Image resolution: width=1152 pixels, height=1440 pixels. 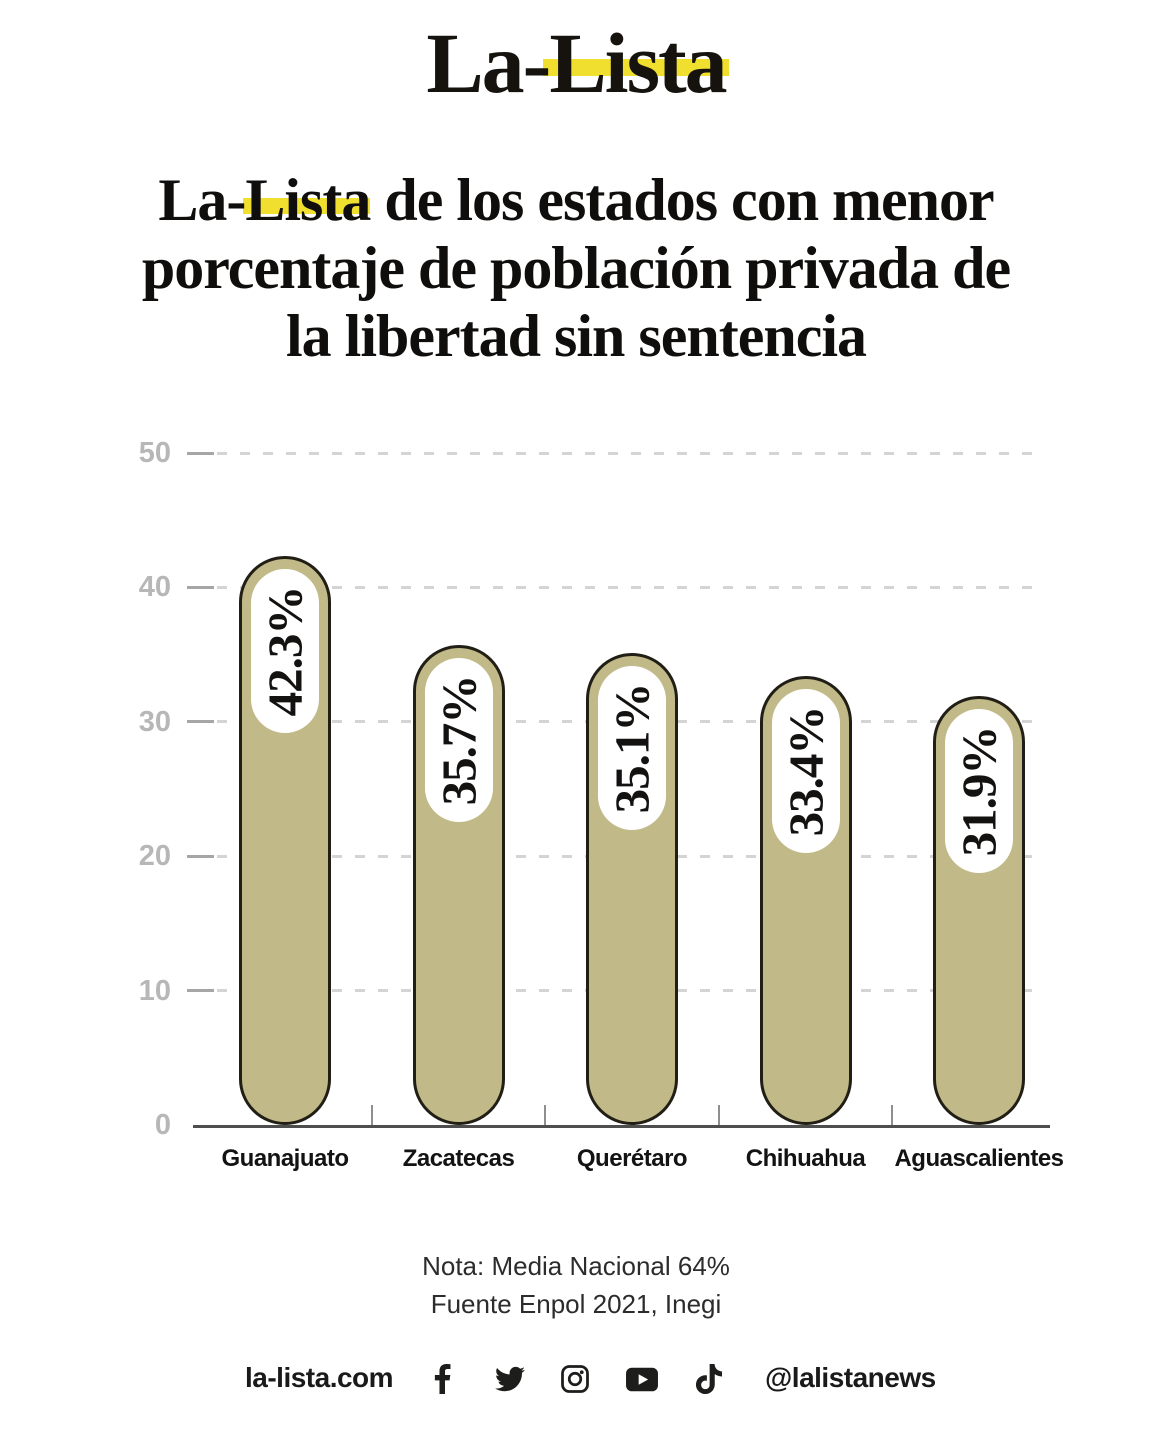 What do you see at coordinates (154, 990) in the screenshot?
I see `y-axis-label: 10` at bounding box center [154, 990].